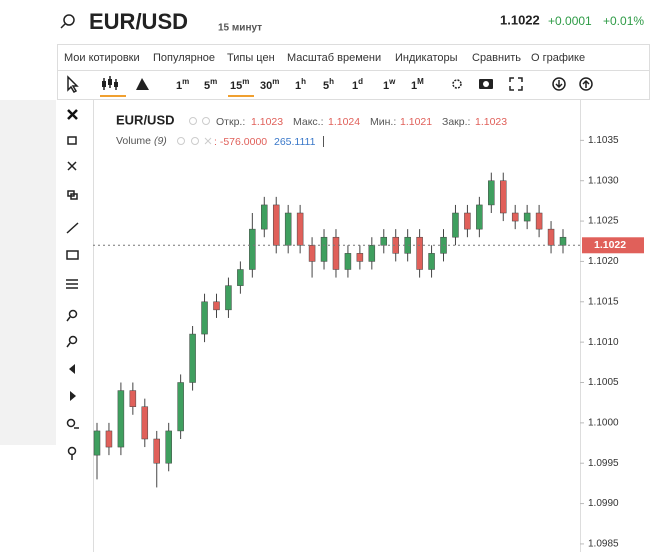  Describe the element at coordinates (456, 122) in the screenshot. I see `legend-label: Закр.:` at that location.